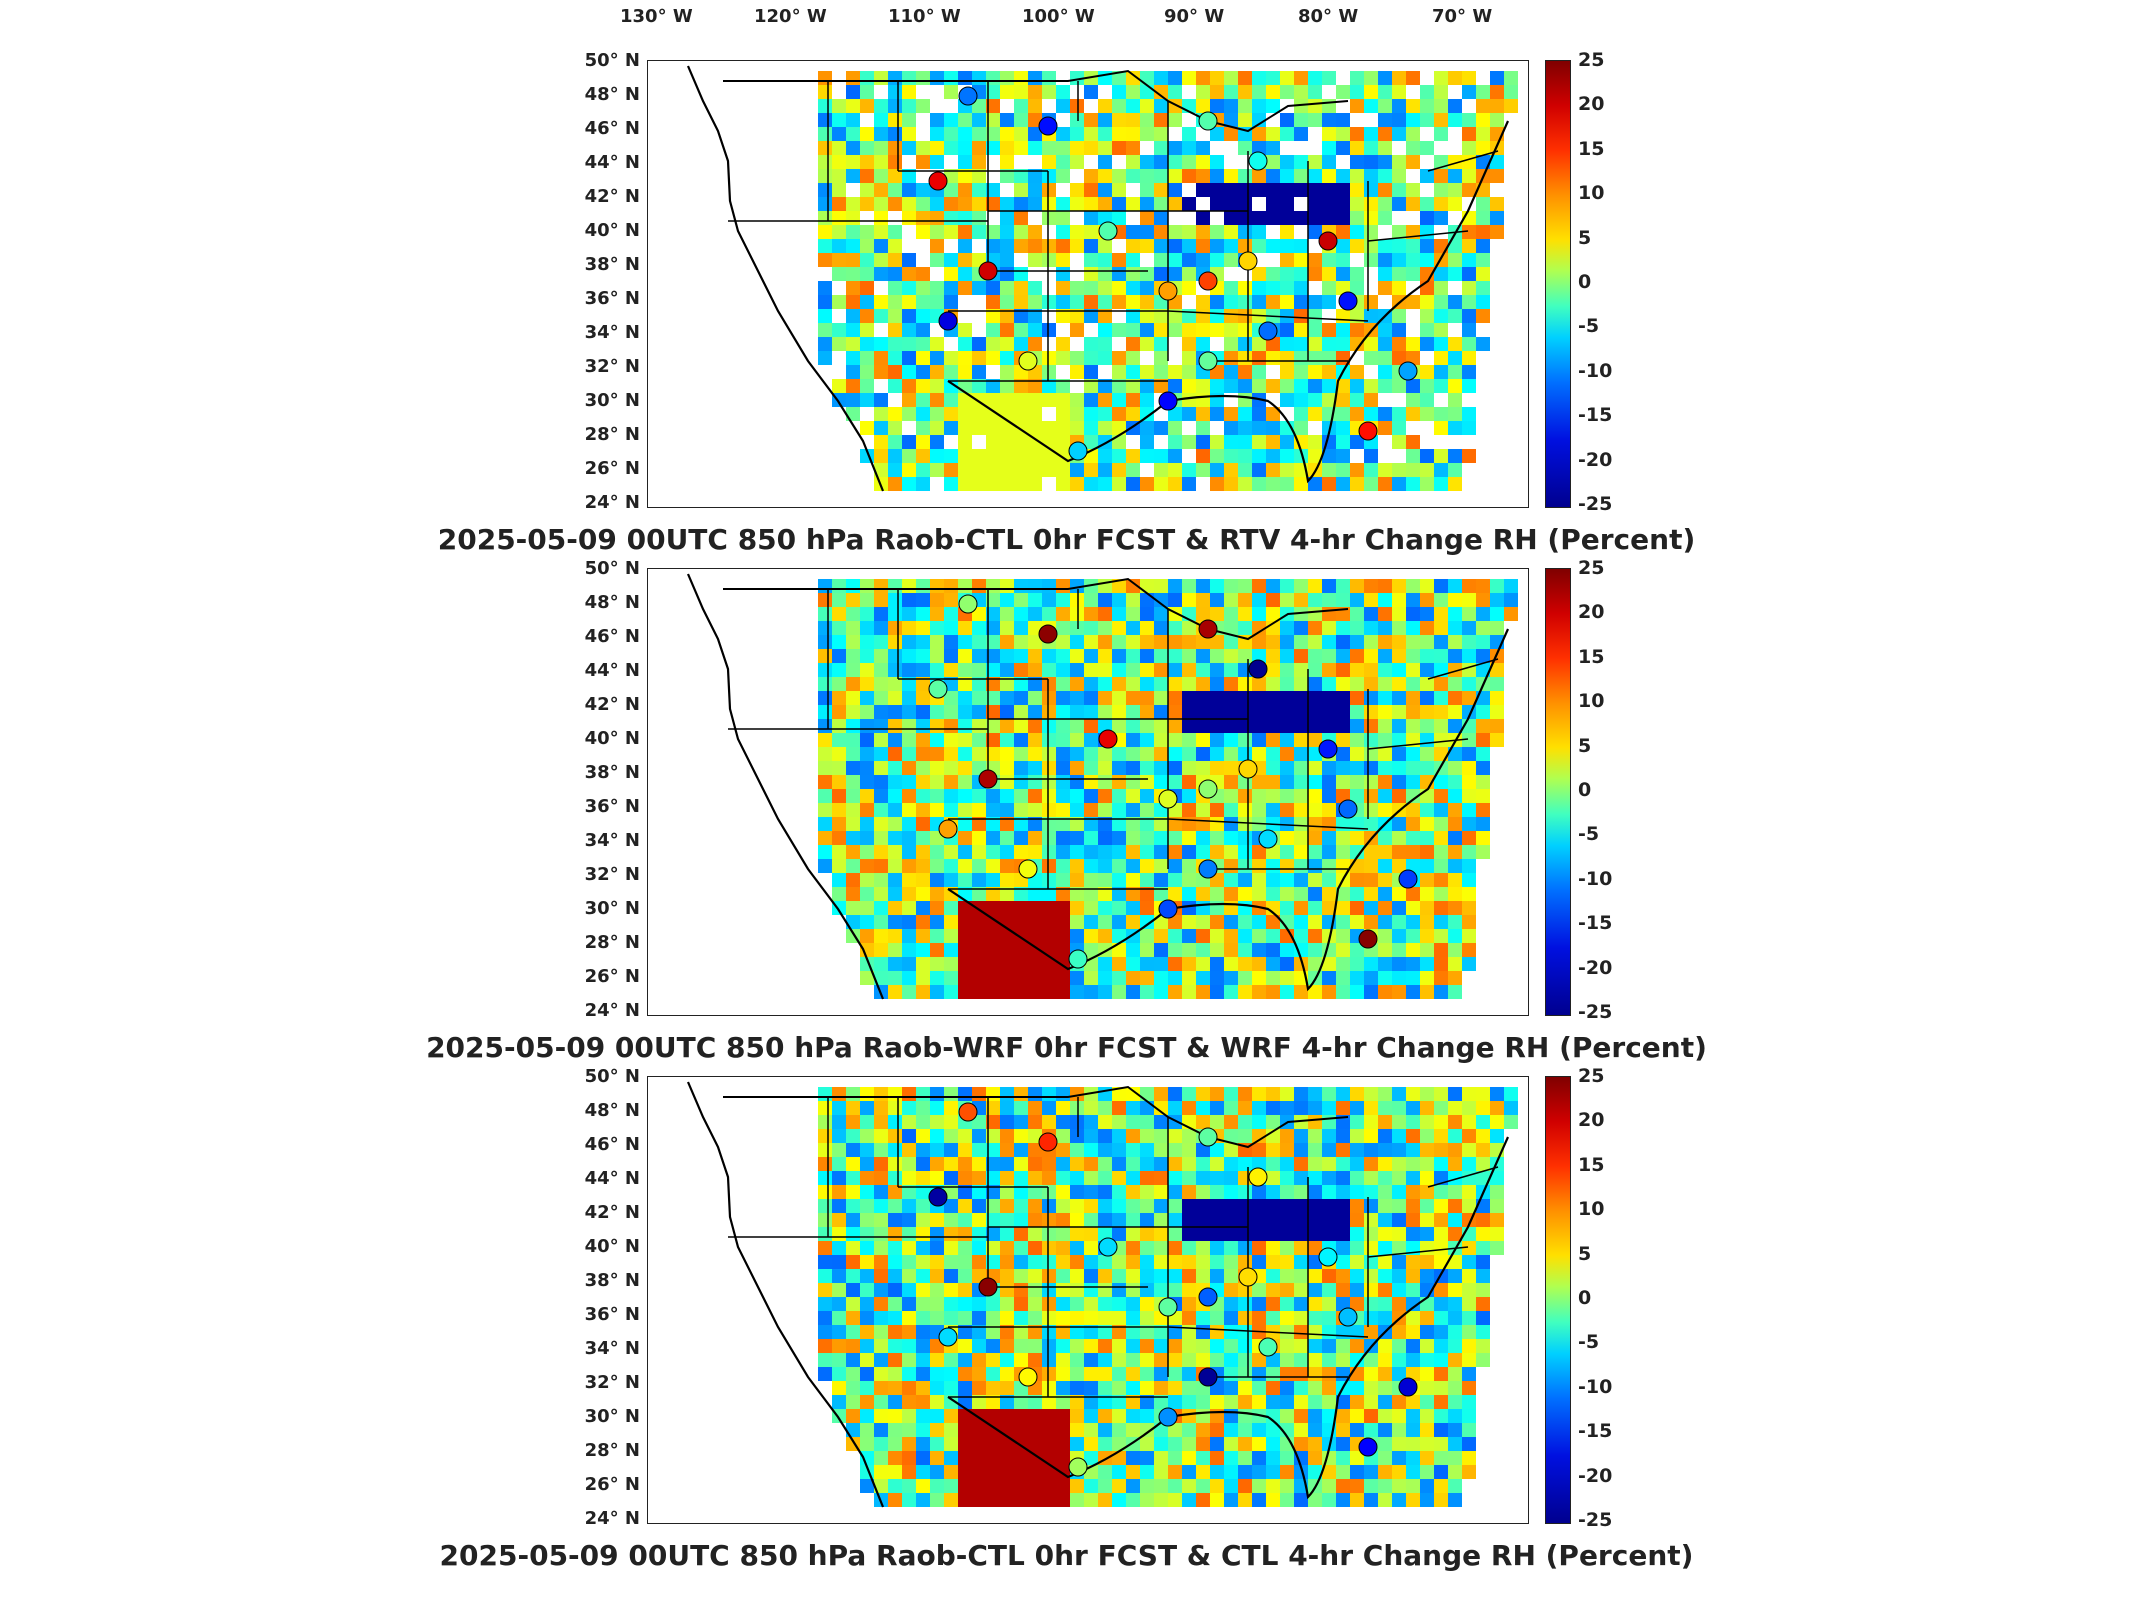  I want to click on colorbar-tick-label: 25, so click(1591, 568).